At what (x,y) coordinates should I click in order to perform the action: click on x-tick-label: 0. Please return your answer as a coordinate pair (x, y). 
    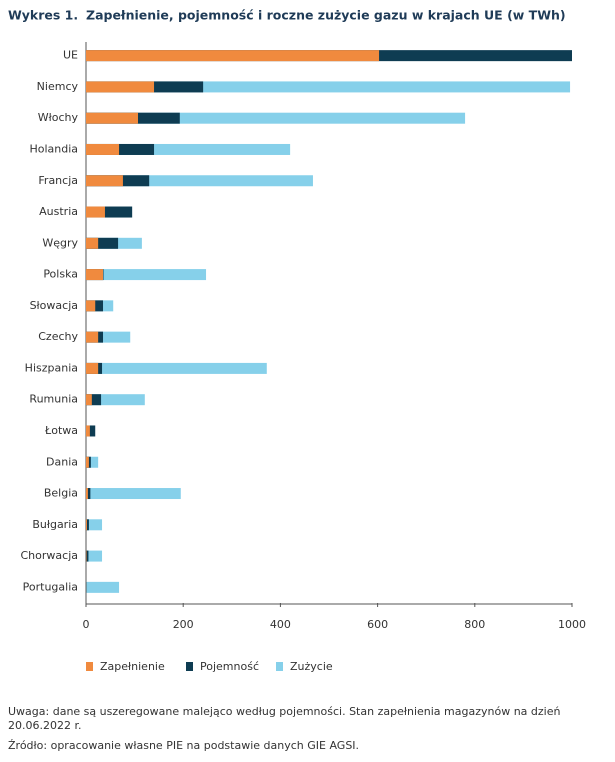
    Looking at the image, I should click on (86, 624).